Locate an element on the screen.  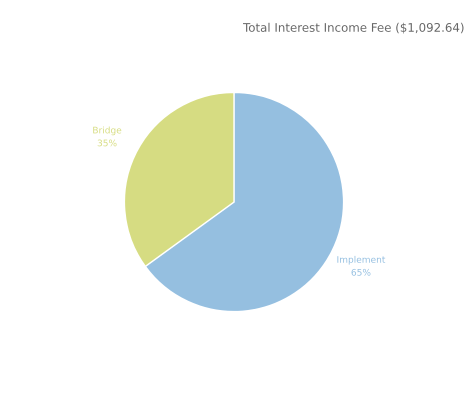
data-label: 65% is located at coordinates (361, 272).